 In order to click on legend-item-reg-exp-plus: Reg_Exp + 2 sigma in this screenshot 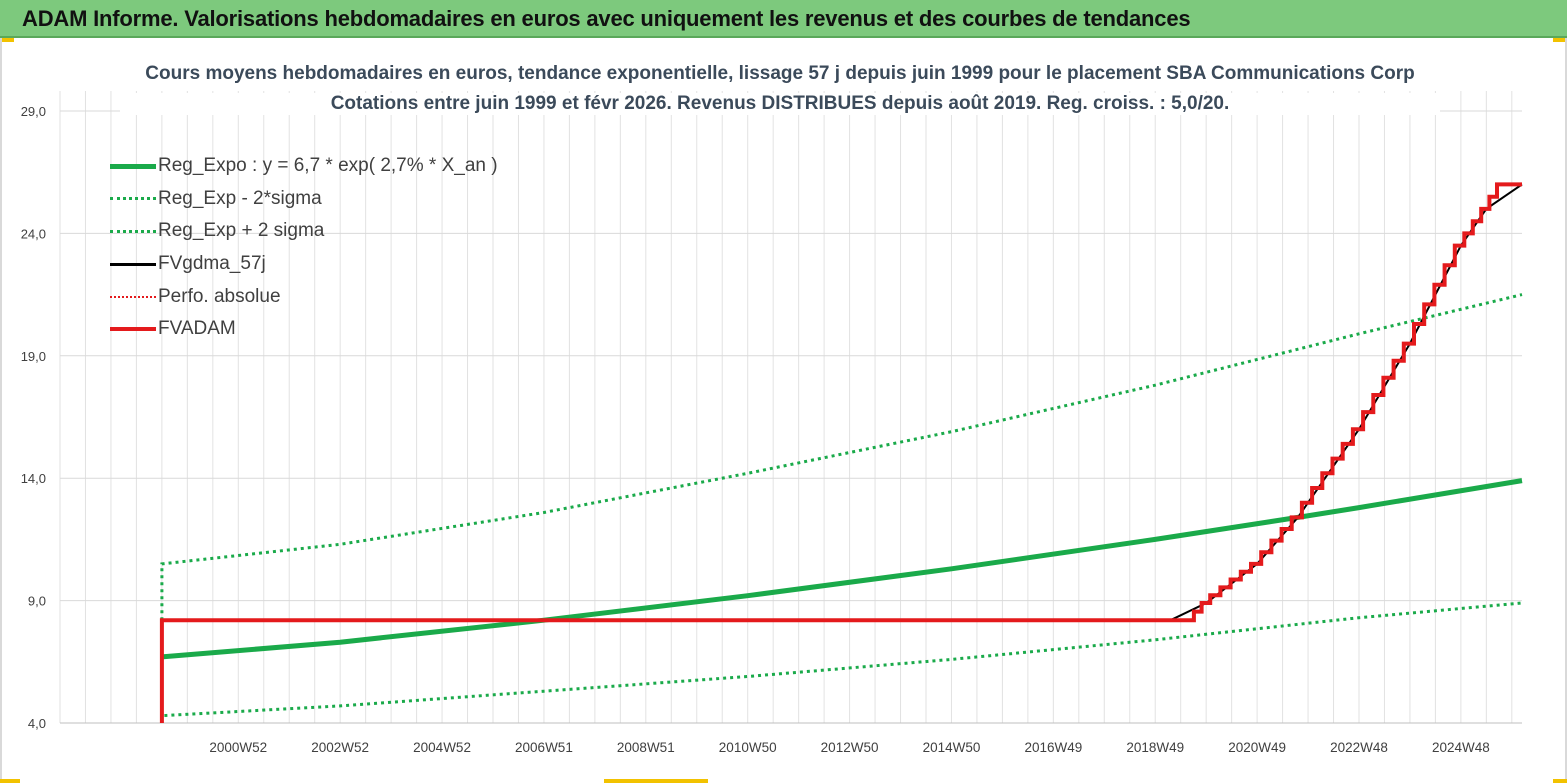, I will do `click(304, 231)`.